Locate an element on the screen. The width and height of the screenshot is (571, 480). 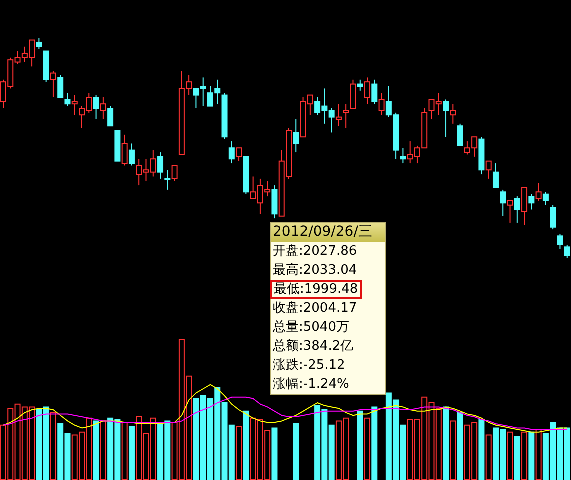
highlight-frame: 最低:1999.48 is located at coordinates (316, 289).